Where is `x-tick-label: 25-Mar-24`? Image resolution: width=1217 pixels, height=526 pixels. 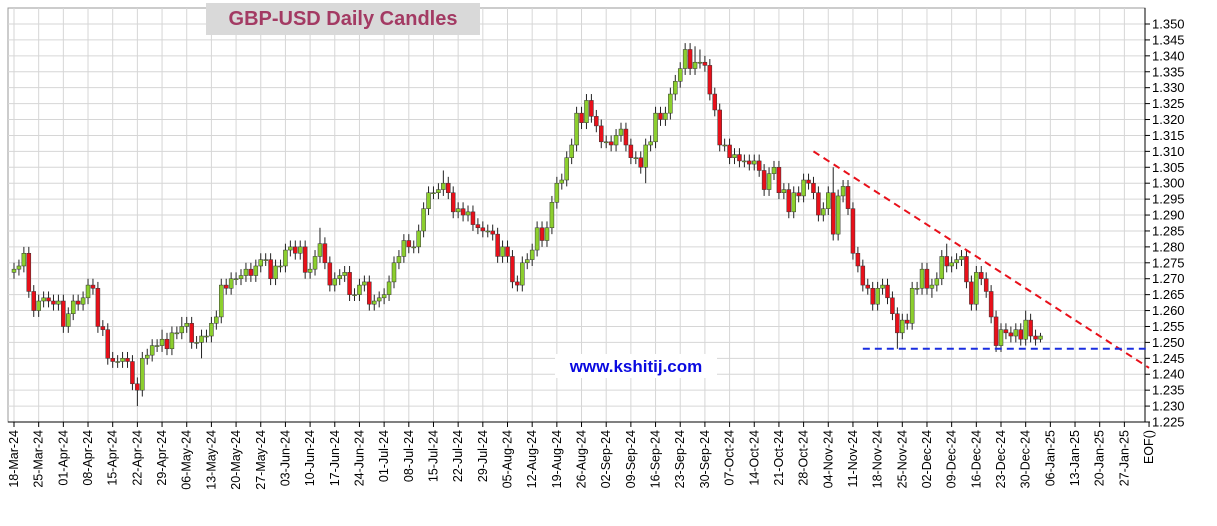 x-tick-label: 25-Mar-24 is located at coordinates (39, 459).